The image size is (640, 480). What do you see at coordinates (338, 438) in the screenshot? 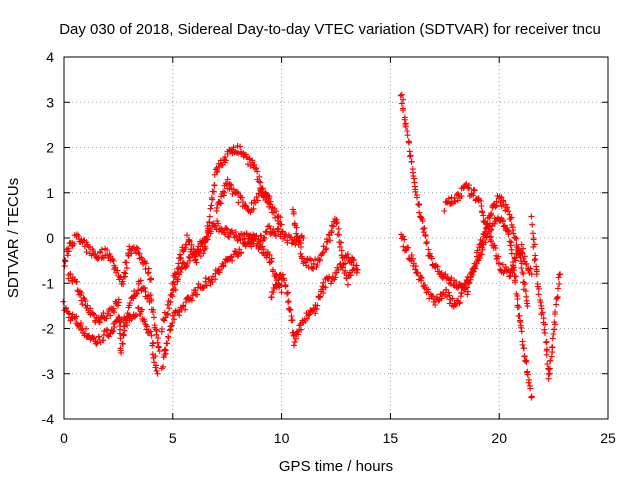
I see `x-tick-labels: 0 5 10 15 20 25` at bounding box center [338, 438].